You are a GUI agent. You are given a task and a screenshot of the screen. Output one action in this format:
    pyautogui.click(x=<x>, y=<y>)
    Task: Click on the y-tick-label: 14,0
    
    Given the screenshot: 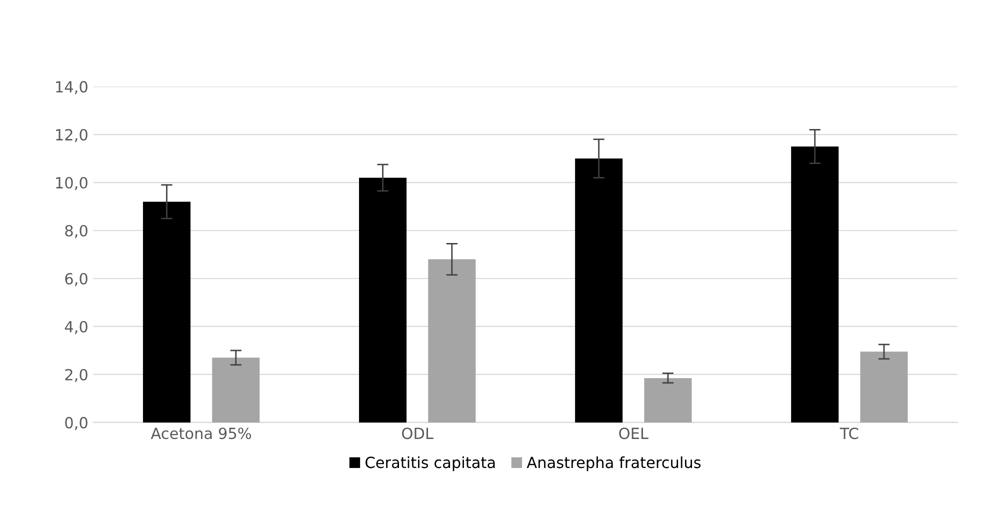 What is the action you would take?
    pyautogui.click(x=72, y=87)
    